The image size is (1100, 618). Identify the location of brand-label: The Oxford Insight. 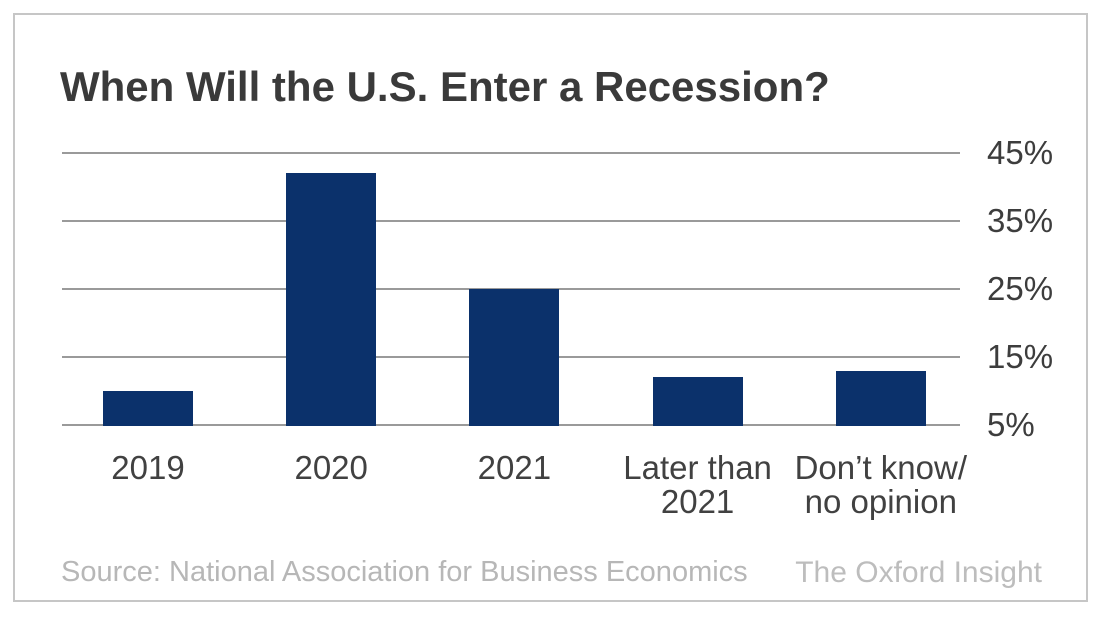
(918, 572).